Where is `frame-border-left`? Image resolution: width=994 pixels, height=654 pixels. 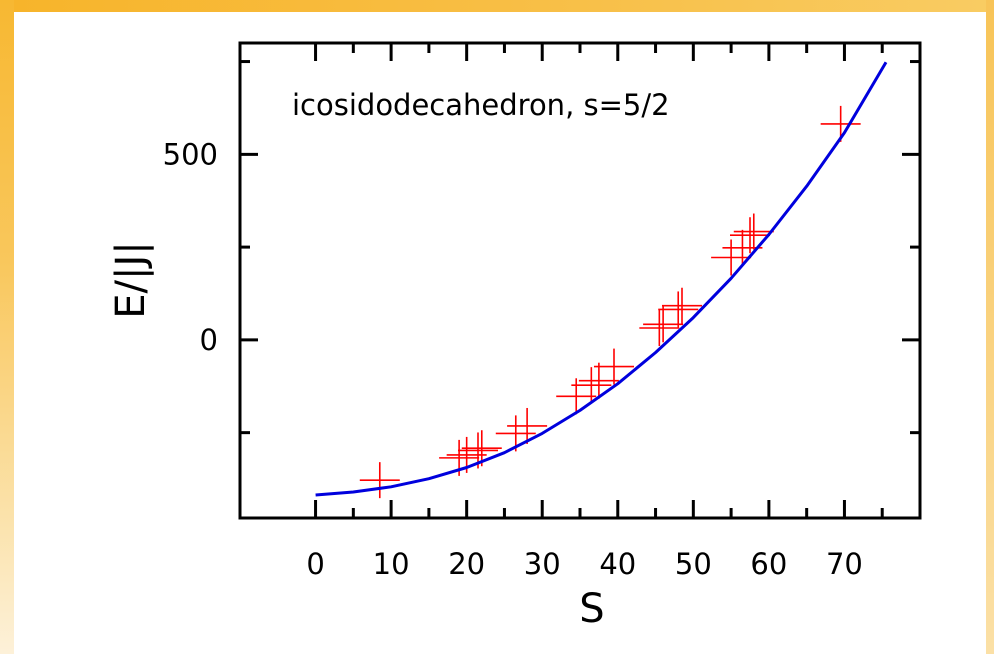
frame-border-left is located at coordinates (7, 327).